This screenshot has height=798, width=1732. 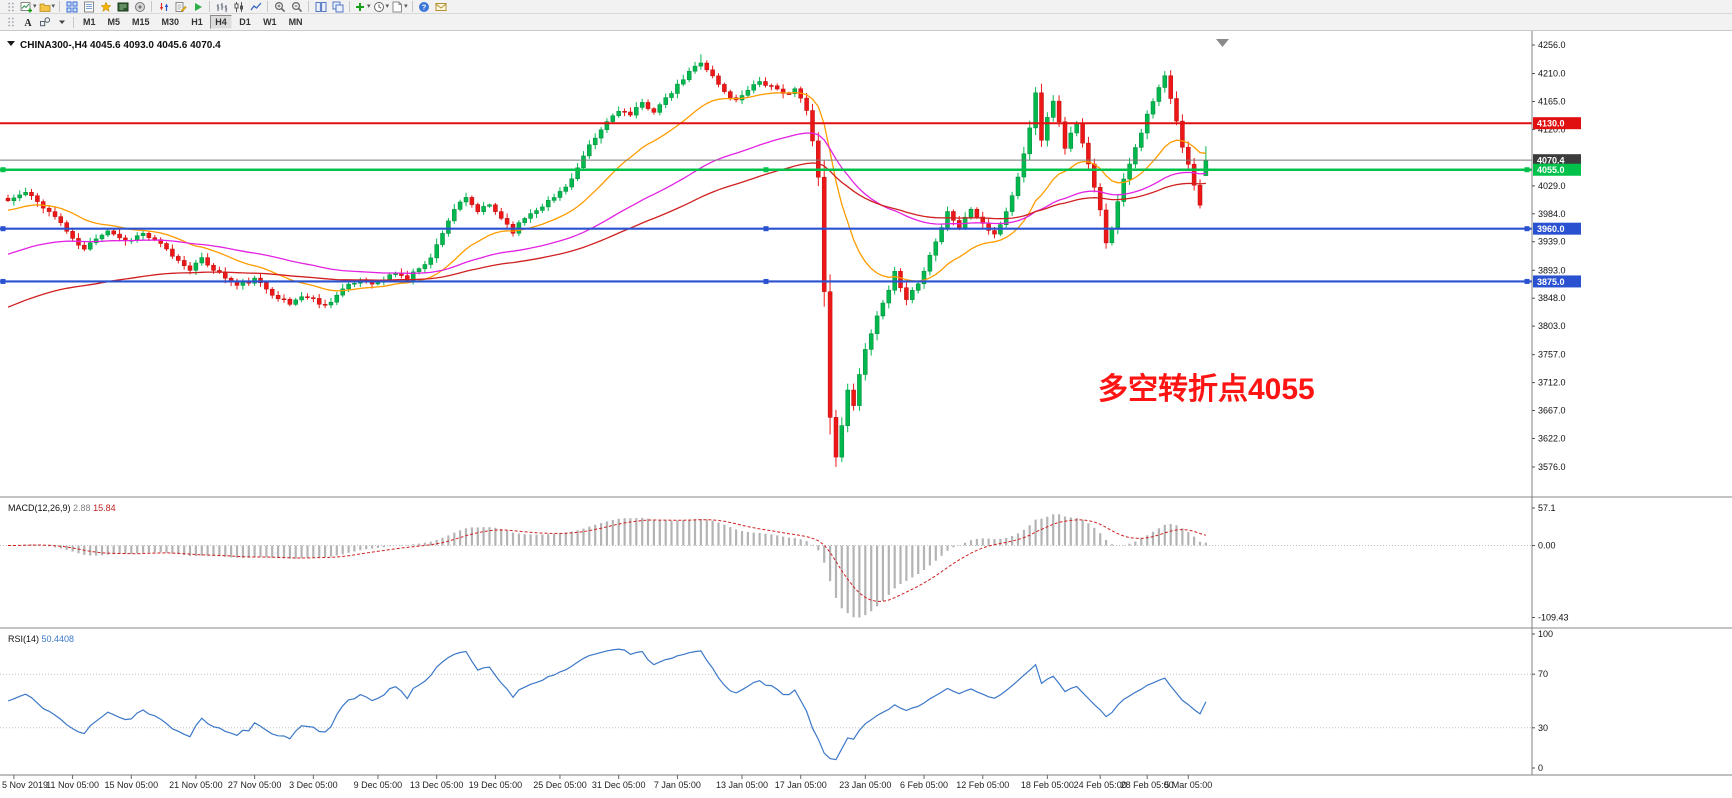 What do you see at coordinates (180, 6) in the screenshot?
I see `metaeditor-button` at bounding box center [180, 6].